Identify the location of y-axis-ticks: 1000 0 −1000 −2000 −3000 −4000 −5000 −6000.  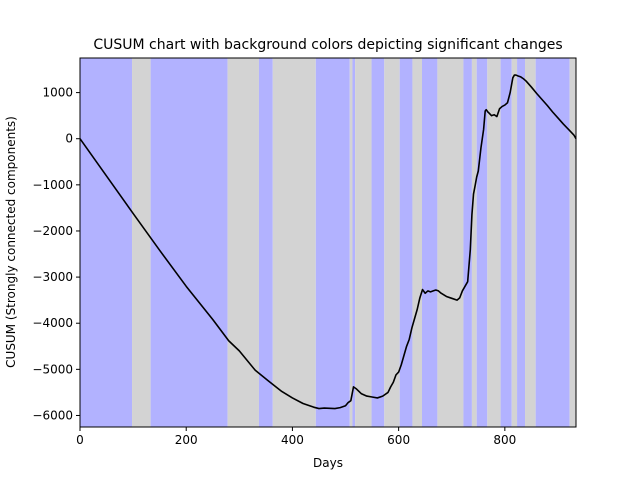
(56, 254).